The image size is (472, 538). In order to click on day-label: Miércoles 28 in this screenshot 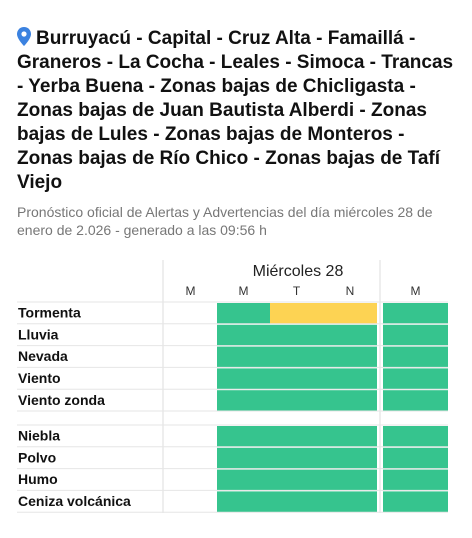, I will do `click(298, 271)`.